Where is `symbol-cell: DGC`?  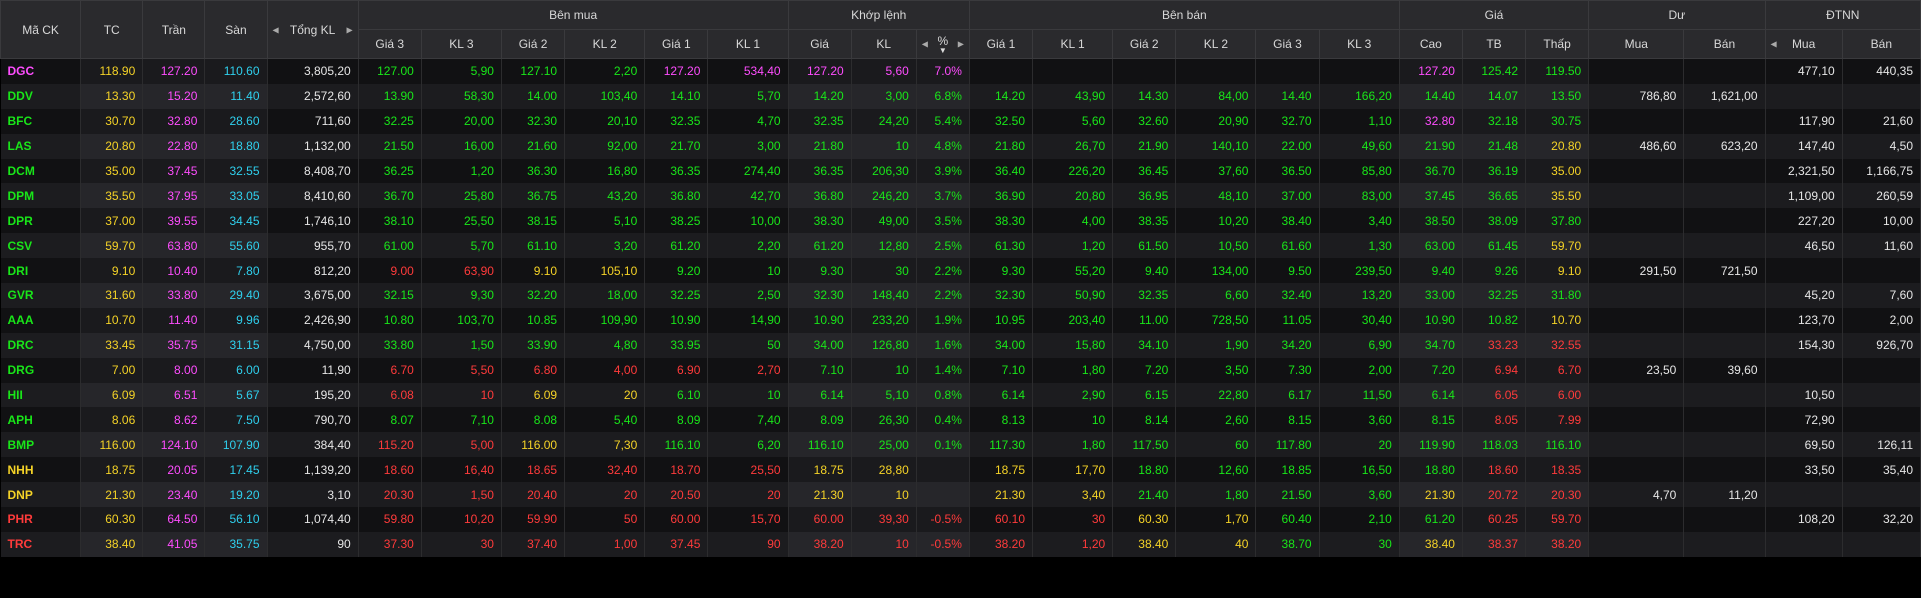 symbol-cell: DGC is located at coordinates (41, 71).